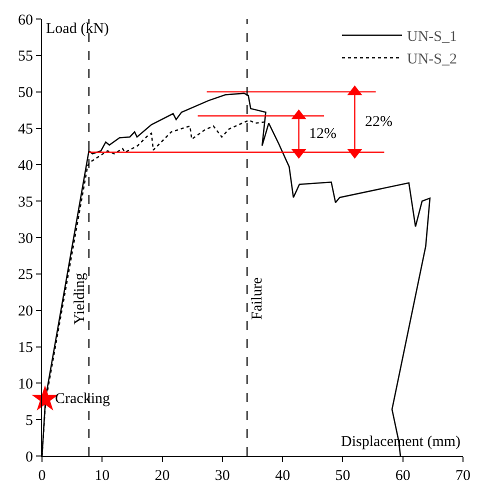 This screenshot has width=483, height=496. What do you see at coordinates (25, 20) in the screenshot?
I see `y-tick-label: 60` at bounding box center [25, 20].